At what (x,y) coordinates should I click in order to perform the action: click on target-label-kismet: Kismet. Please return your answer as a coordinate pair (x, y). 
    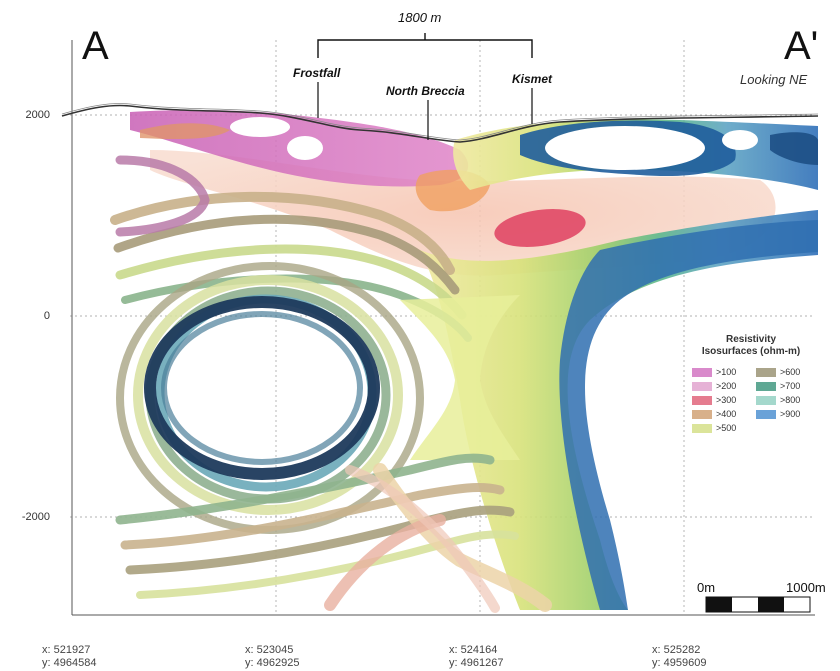
    Looking at the image, I should click on (532, 79).